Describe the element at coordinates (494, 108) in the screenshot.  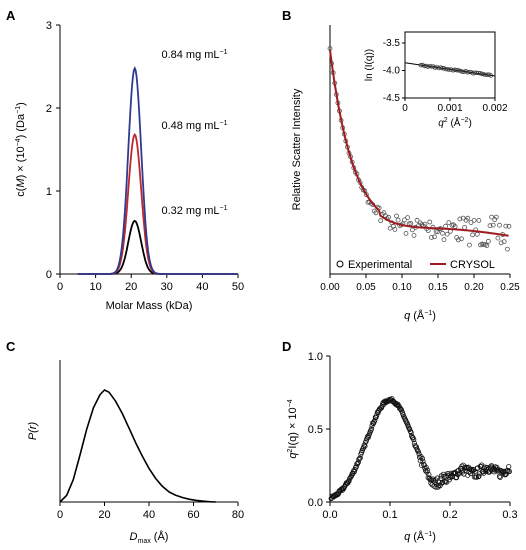
I see `inset-x-tick-label: 0.002` at that location.